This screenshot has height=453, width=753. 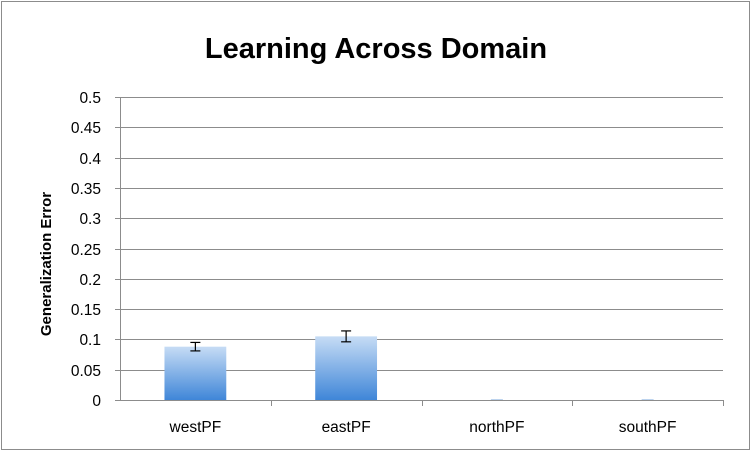 I want to click on x-tick-label: southPF, so click(x=648, y=427).